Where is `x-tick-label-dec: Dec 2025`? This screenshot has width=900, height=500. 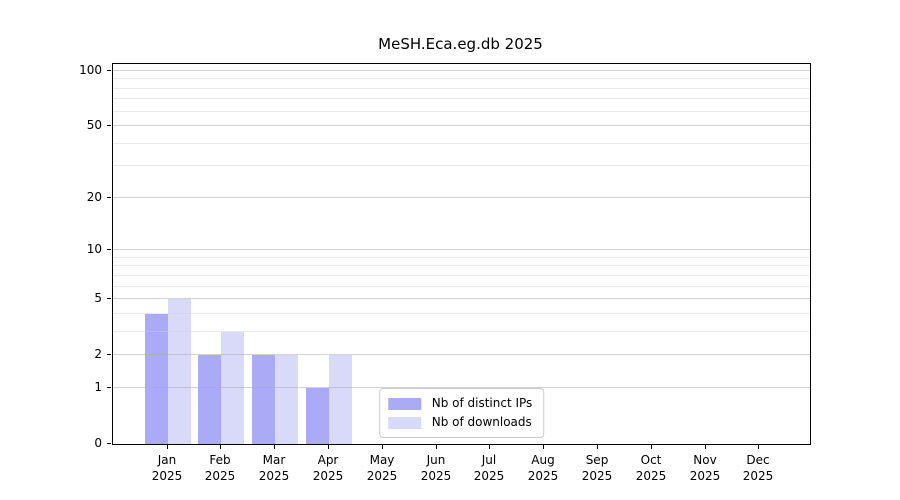
x-tick-label-dec: Dec 2025 is located at coordinates (758, 468).